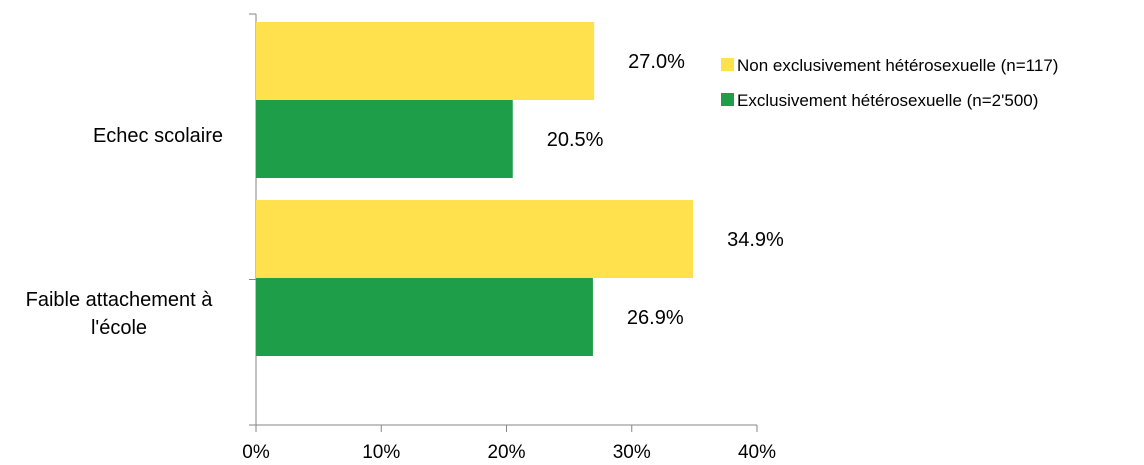 The image size is (1144, 465). Describe the element at coordinates (506, 452) in the screenshot. I see `x-tick-label: 20%` at that location.